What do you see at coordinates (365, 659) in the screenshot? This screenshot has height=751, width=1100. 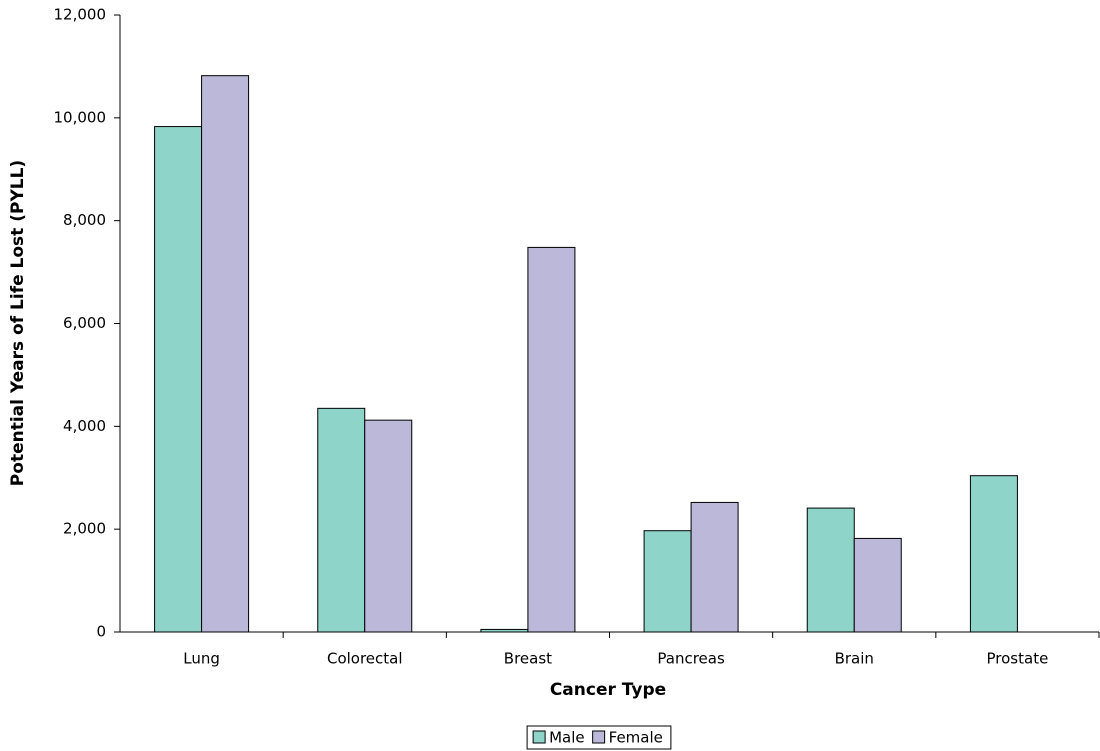 I see `x-tick-label: Colorectal` at bounding box center [365, 659].